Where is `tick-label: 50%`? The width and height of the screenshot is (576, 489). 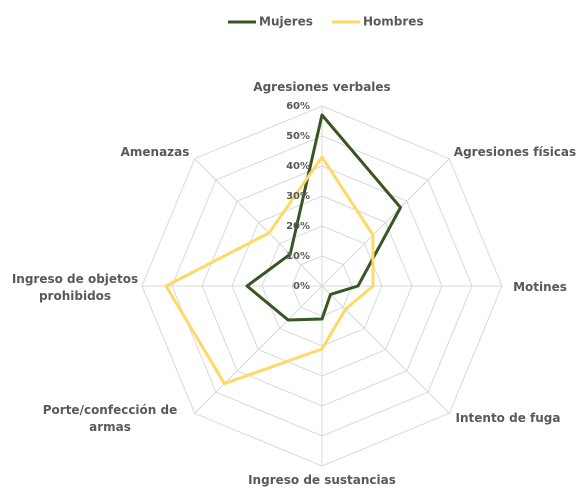 tick-label: 50% is located at coordinates (298, 136).